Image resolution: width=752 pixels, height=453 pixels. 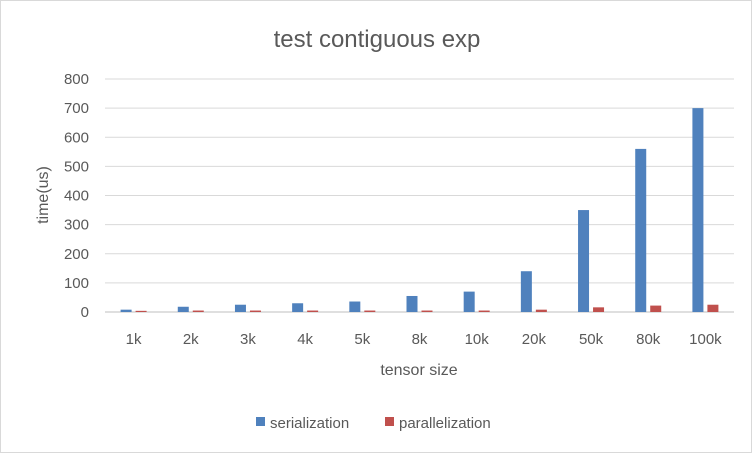 I want to click on legend: serialization parallelization, so click(x=373, y=423).